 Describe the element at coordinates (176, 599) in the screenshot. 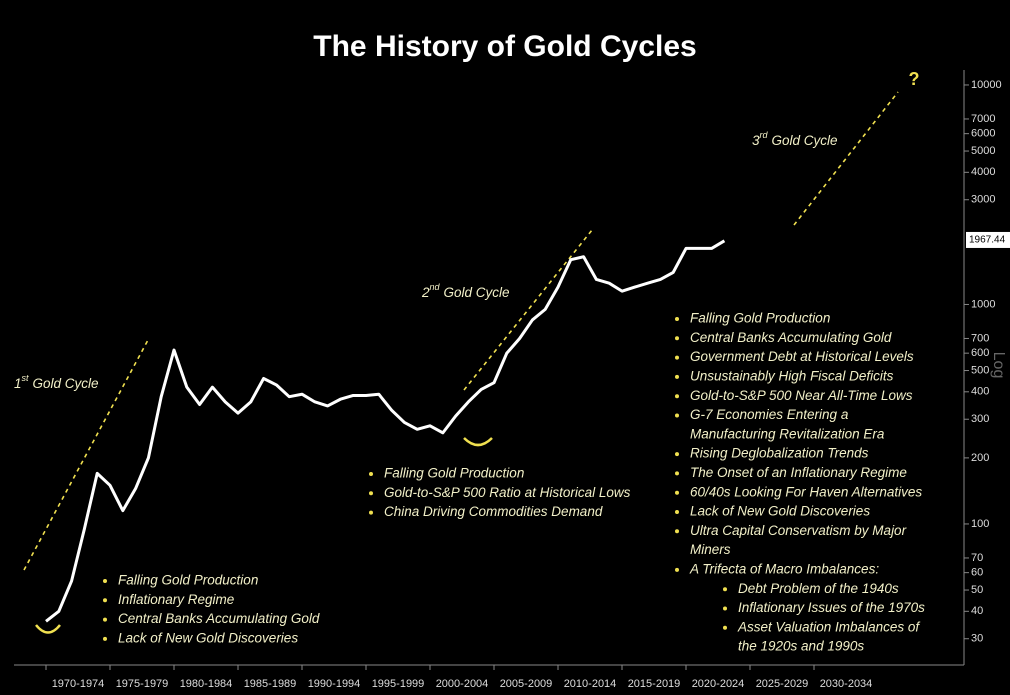

I see `bullet-text: Inflationary Regime` at that location.